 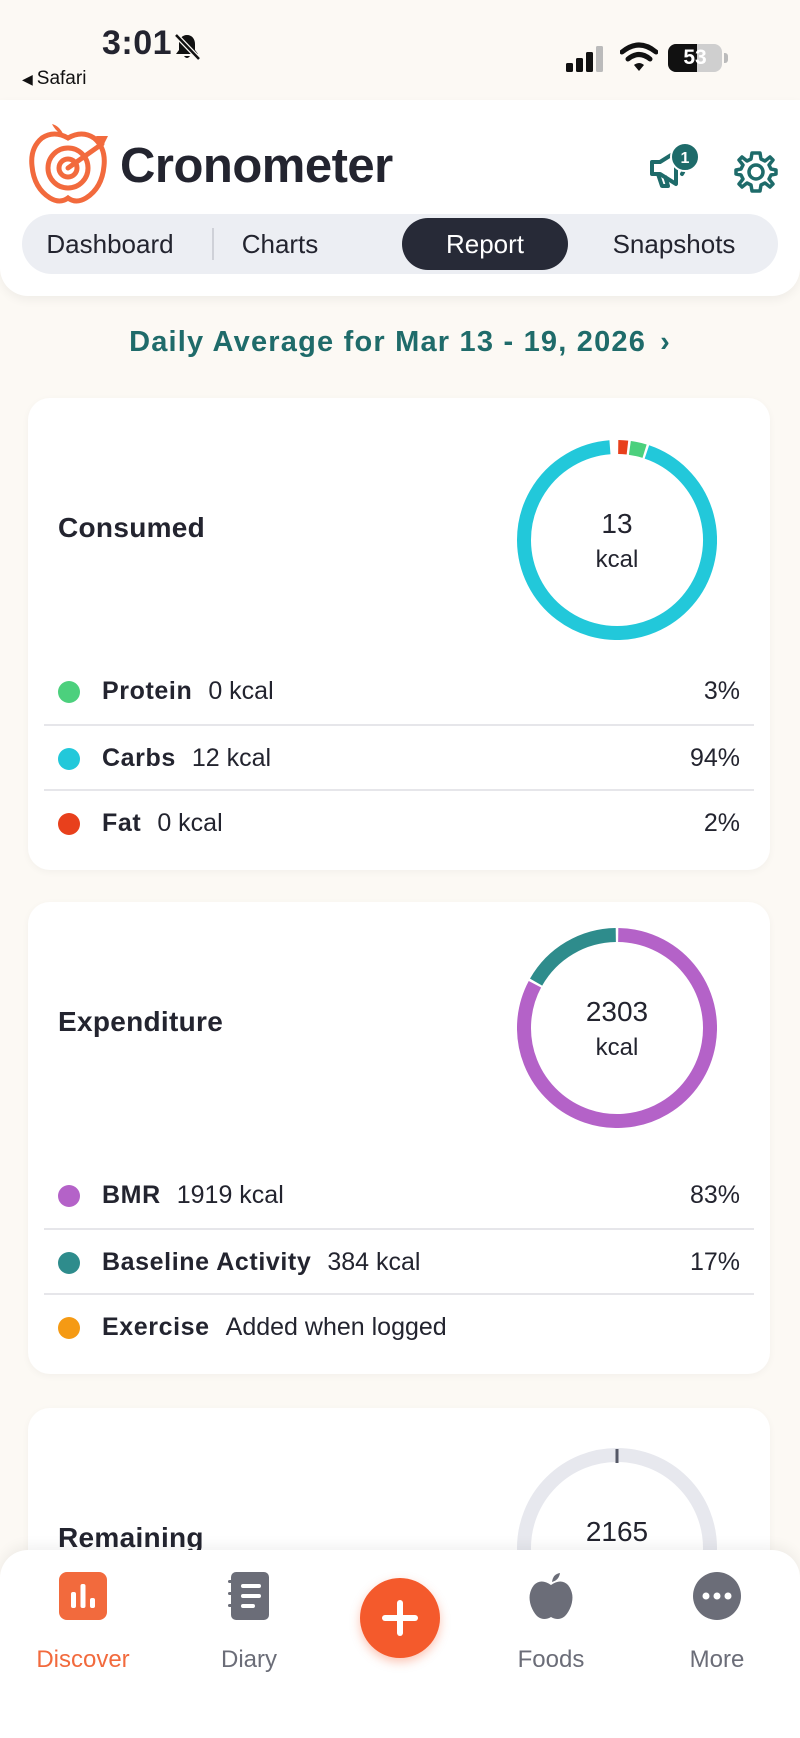 I want to click on bottom-navigation: Discover Diary Foods More, so click(x=400, y=1644).